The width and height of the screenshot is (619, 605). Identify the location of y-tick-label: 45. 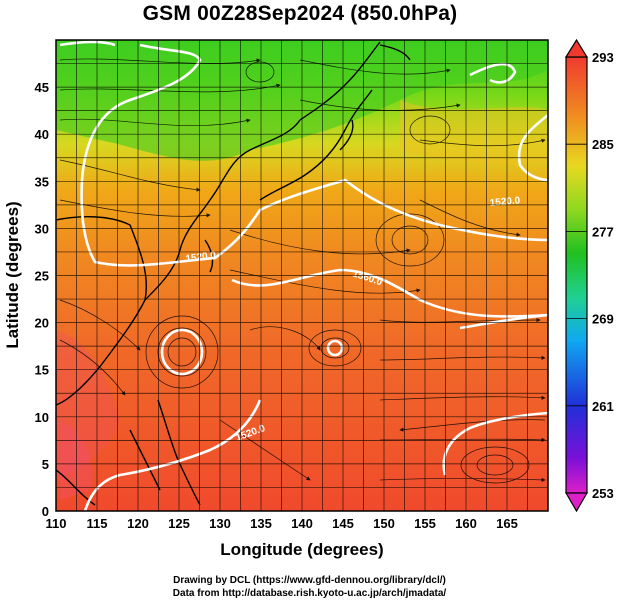
(42, 87).